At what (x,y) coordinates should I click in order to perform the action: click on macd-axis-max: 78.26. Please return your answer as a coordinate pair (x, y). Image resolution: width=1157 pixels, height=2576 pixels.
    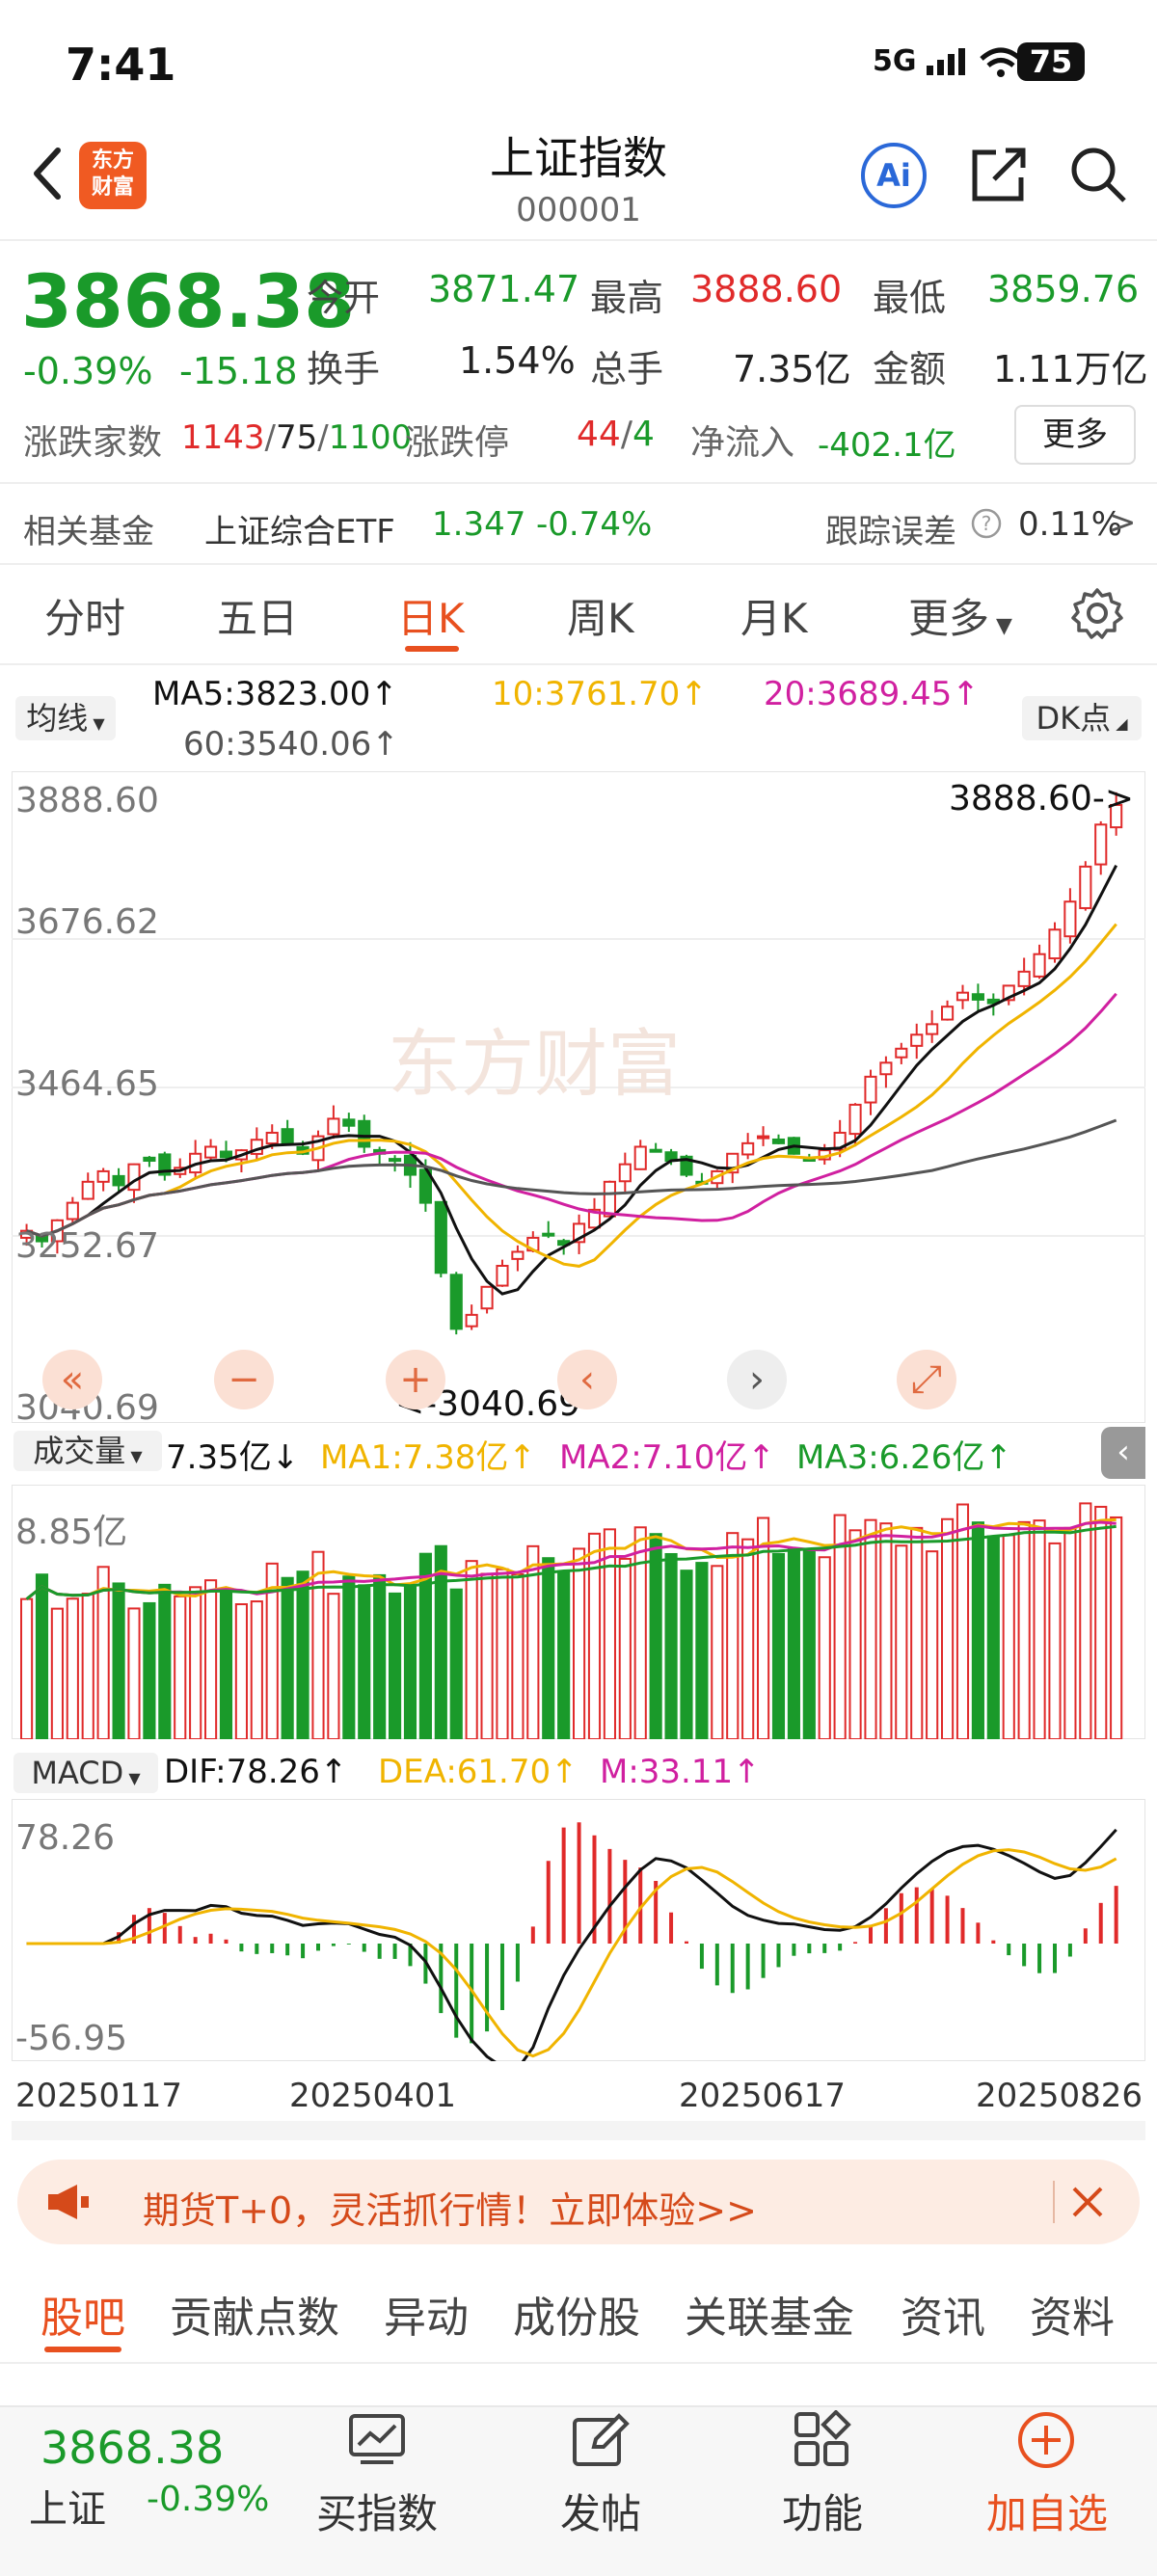
    Looking at the image, I should click on (65, 1838).